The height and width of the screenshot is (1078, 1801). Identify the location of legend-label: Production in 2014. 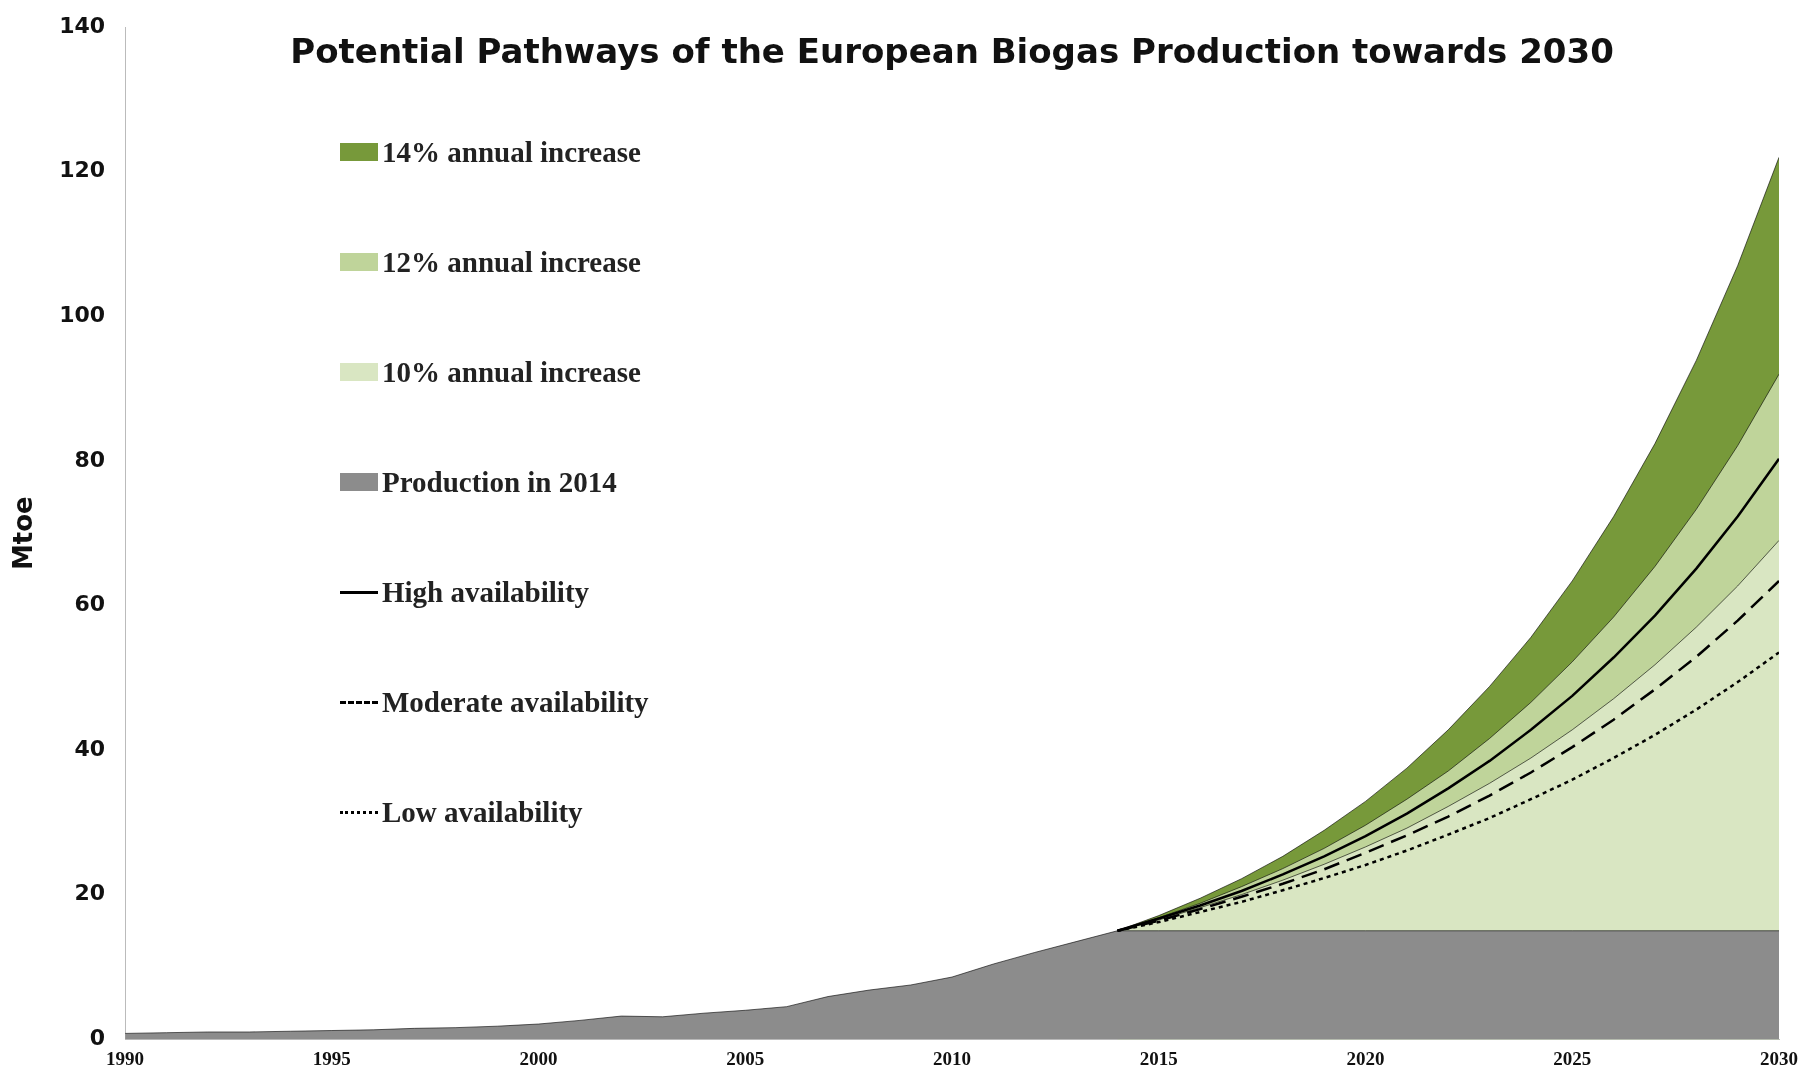
(499, 482).